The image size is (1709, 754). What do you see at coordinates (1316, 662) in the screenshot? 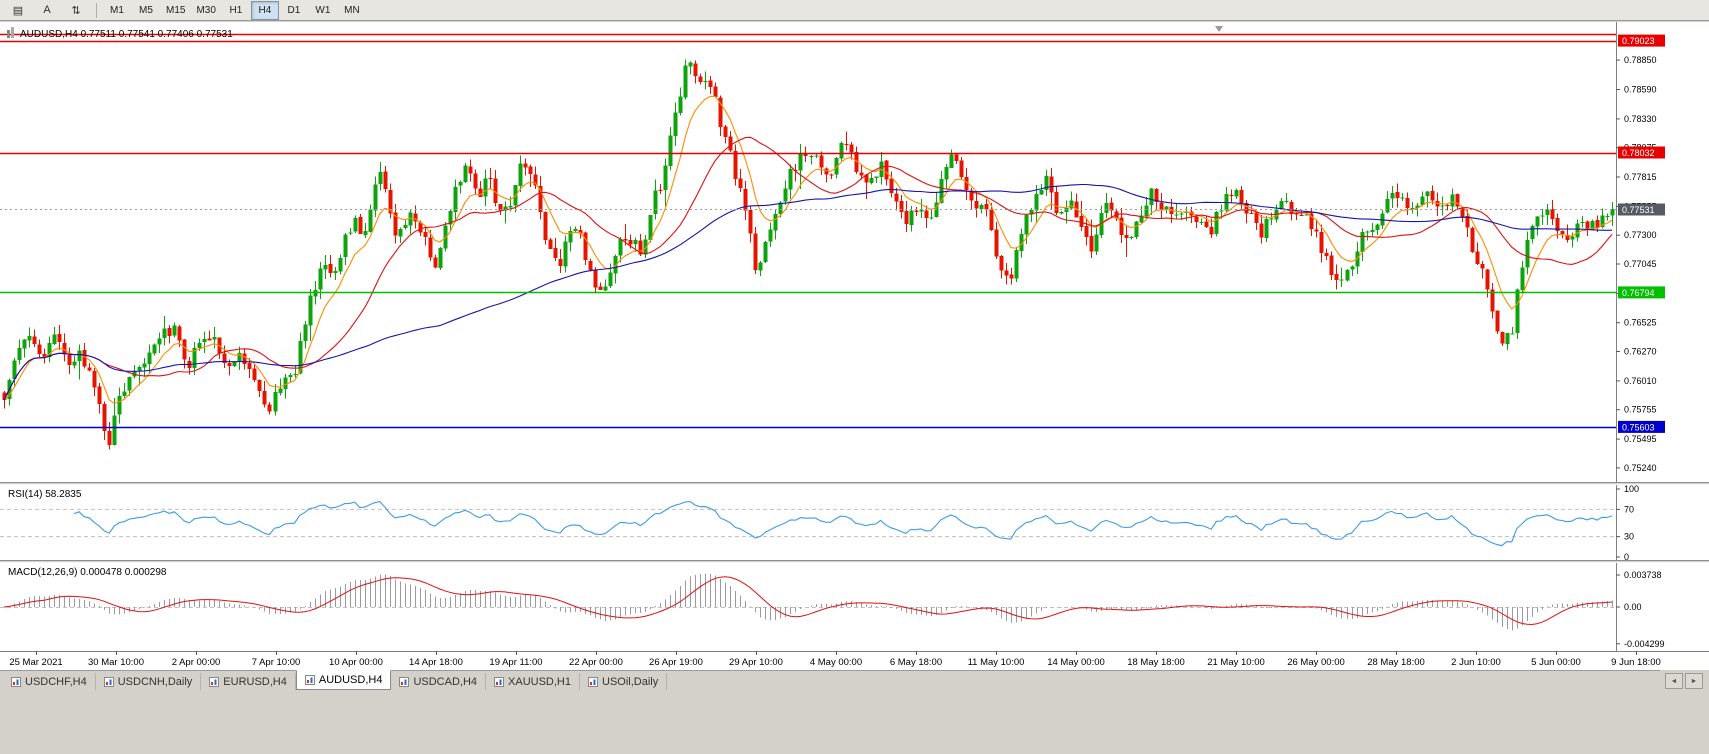
I see `time-axis-label: 26 May 00:00` at bounding box center [1316, 662].